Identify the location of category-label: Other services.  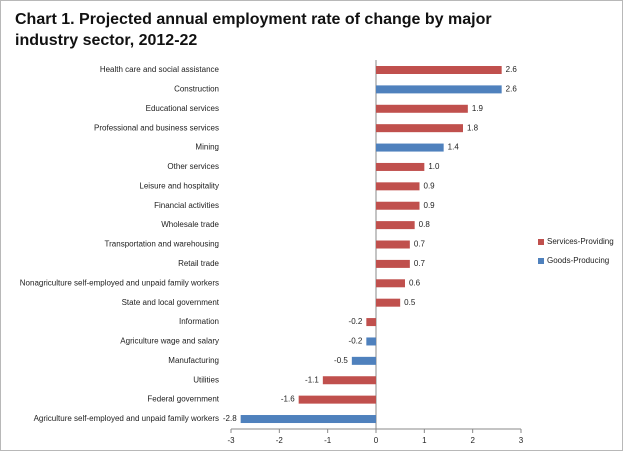
(193, 166).